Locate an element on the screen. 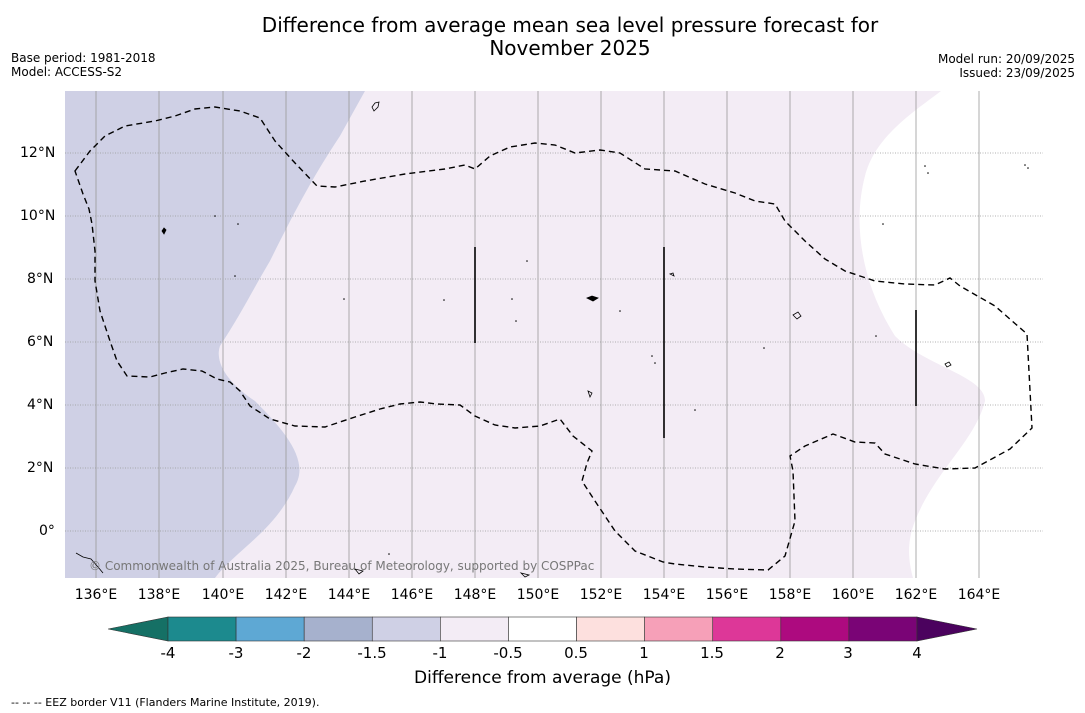  colorbar-segments is located at coordinates (542, 629).